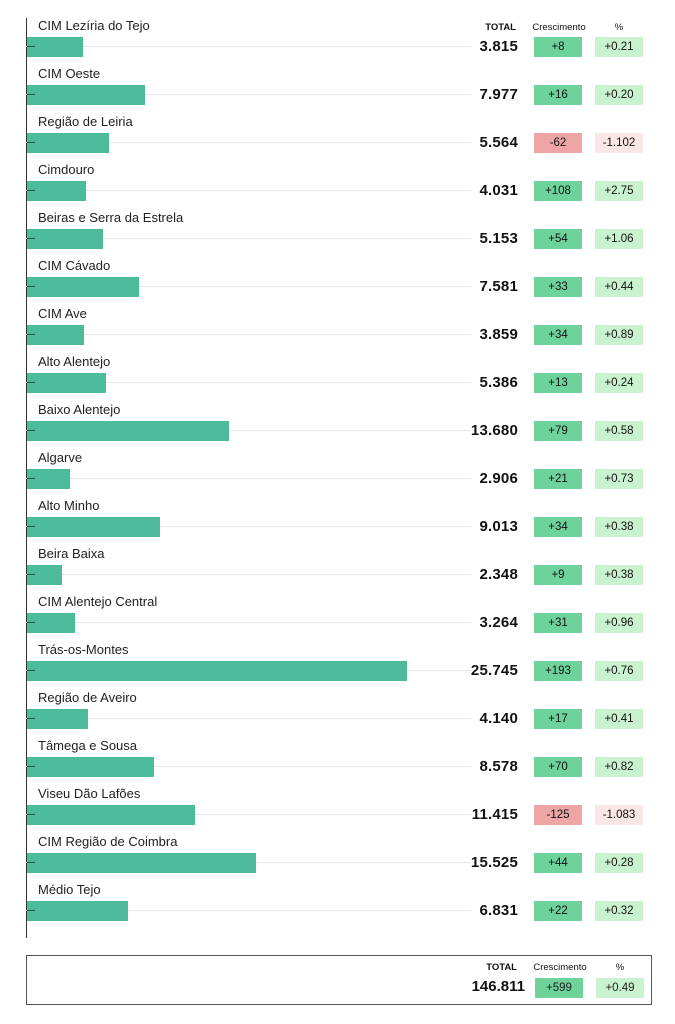 The width and height of the screenshot is (675, 1024). I want to click on pct-badge: +0.96, so click(619, 623).